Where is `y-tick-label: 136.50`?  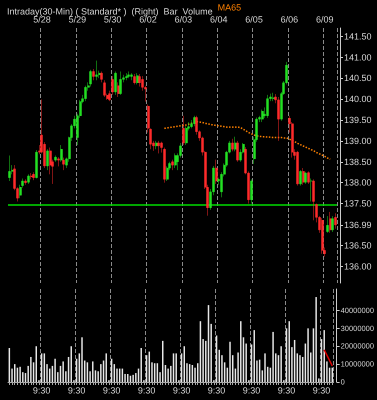
y-tick-label: 136.50 is located at coordinates (358, 245).